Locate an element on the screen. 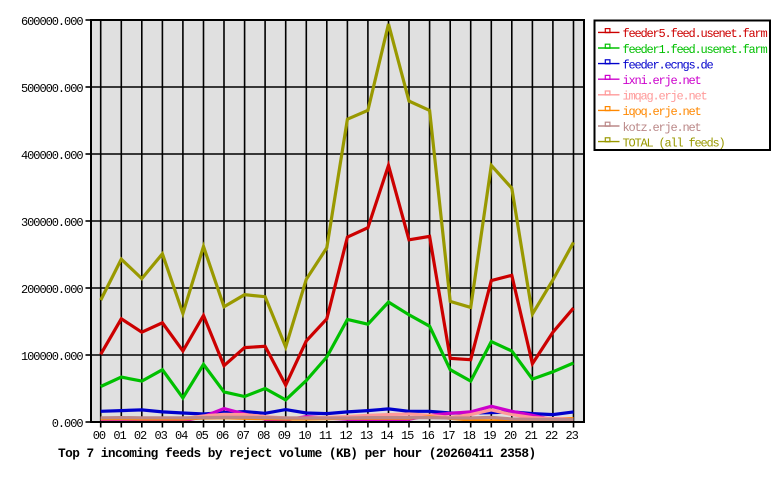  svg-text: 18 is located at coordinates (469, 436).